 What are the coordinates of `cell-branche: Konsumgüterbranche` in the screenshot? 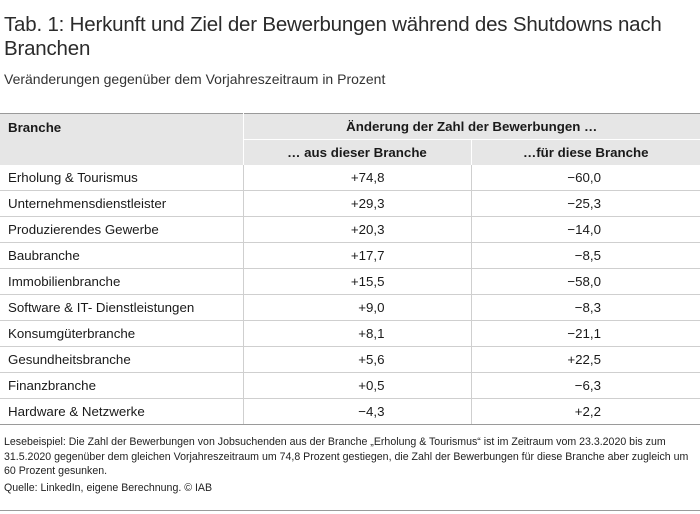 It's located at (122, 333).